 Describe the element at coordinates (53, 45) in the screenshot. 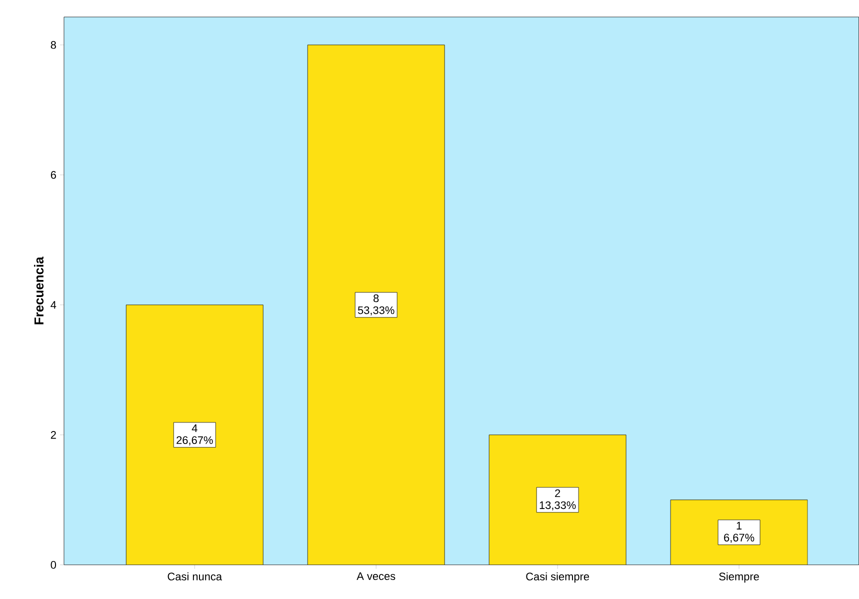

I see `y-tick-label: 8` at that location.